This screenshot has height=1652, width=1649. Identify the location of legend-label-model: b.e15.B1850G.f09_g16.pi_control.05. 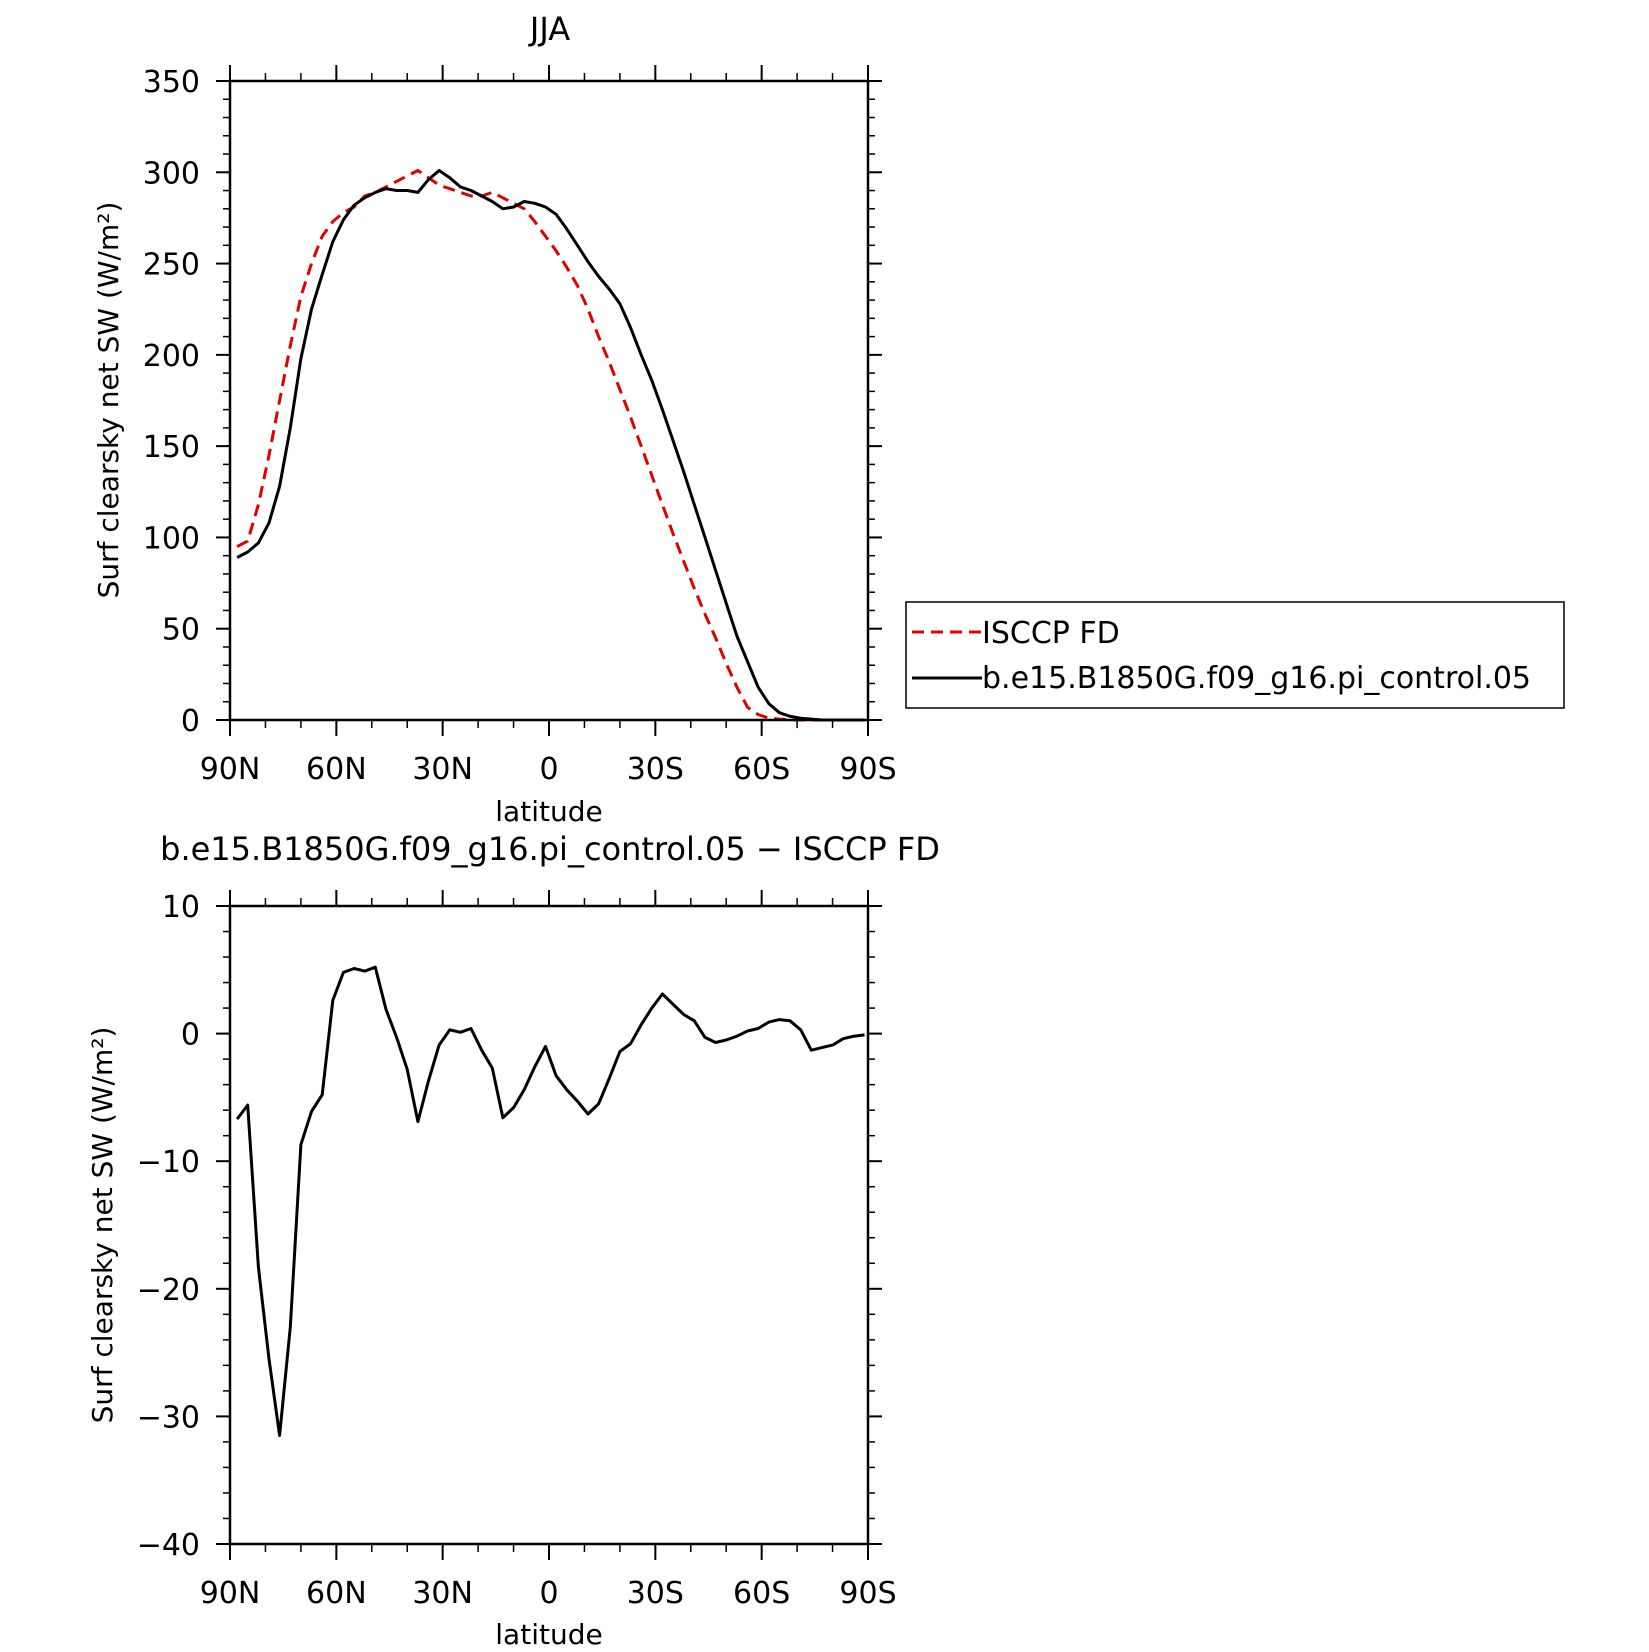
(1256, 678).